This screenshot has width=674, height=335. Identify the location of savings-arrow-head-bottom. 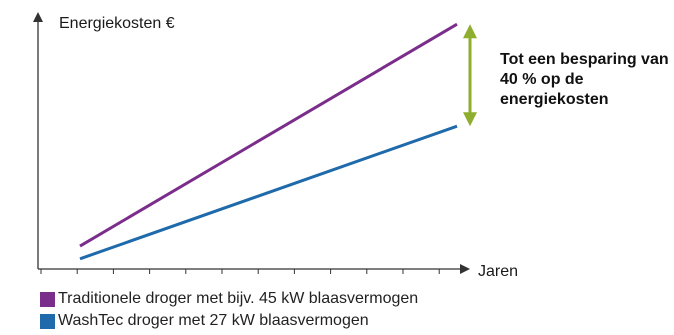
(470, 119).